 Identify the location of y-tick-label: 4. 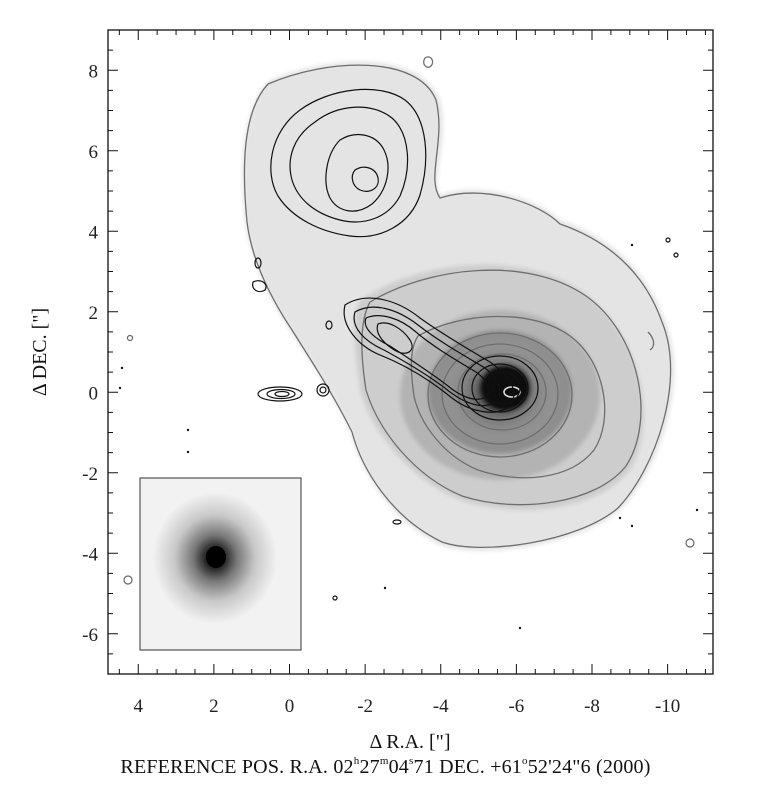
(94, 232).